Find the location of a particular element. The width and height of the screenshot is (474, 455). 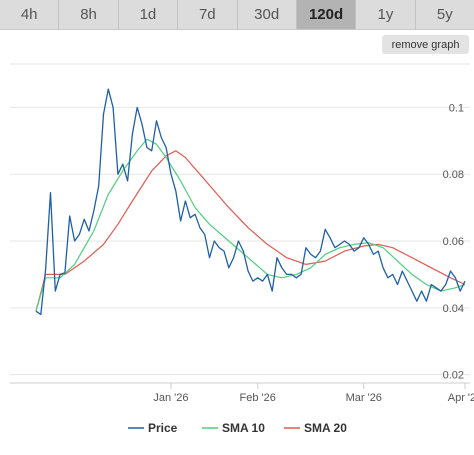

y-axis: 0.02 0.04 0.06 0.08 0.1 is located at coordinates (453, 241).